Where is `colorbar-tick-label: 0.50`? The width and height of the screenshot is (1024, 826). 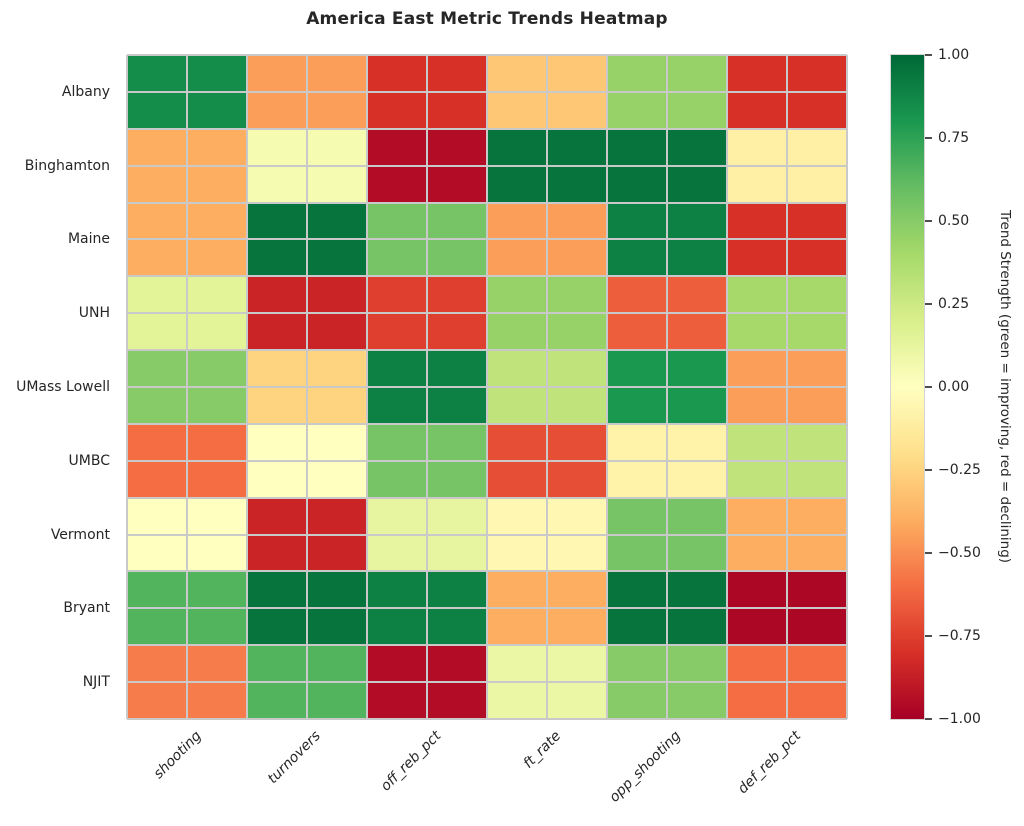 colorbar-tick-label: 0.50 is located at coordinates (954, 221).